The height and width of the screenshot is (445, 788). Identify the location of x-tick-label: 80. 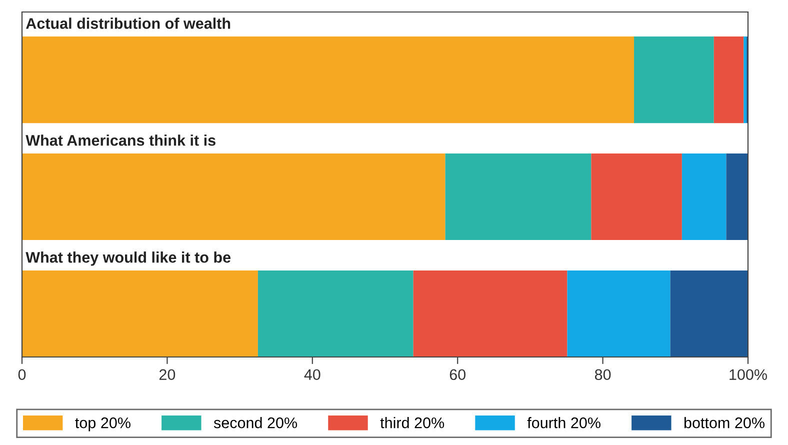
(602, 374).